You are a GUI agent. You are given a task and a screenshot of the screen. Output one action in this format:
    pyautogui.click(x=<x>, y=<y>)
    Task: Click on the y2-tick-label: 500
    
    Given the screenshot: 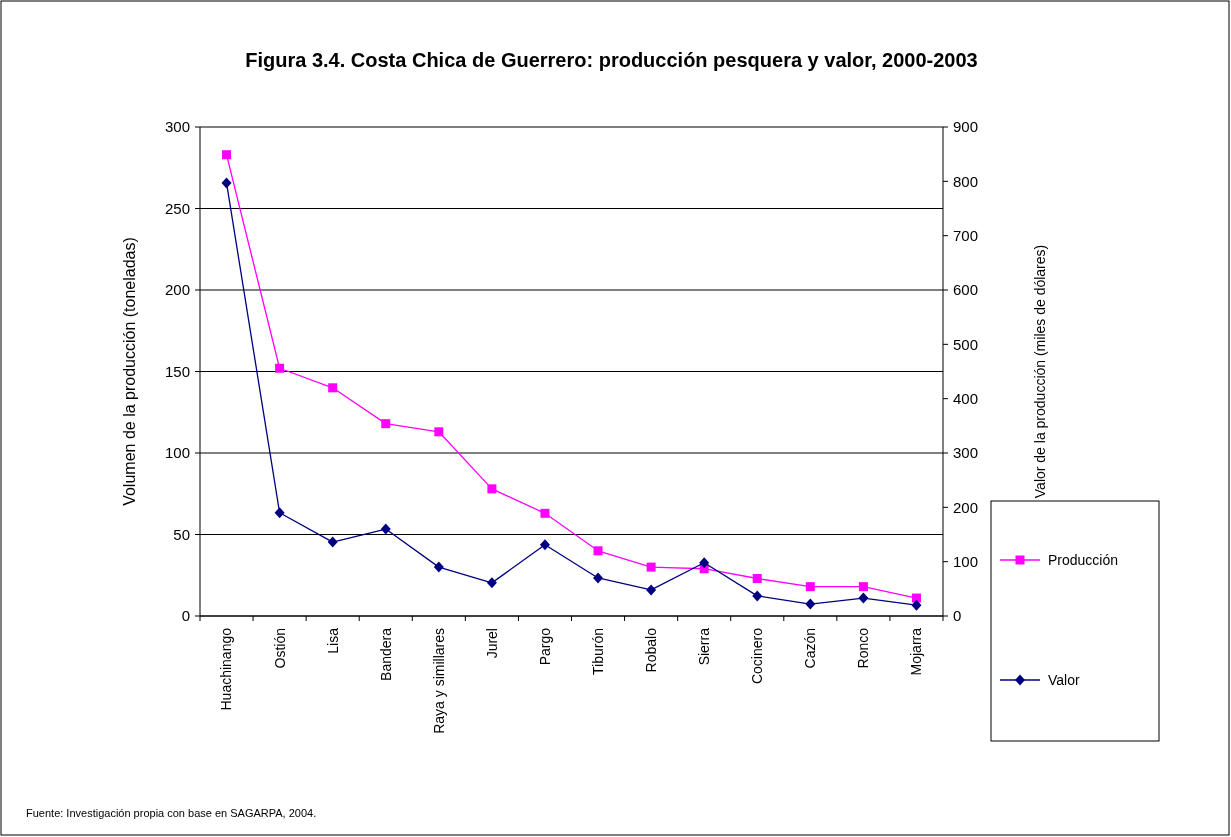 What is the action you would take?
    pyautogui.click(x=966, y=344)
    